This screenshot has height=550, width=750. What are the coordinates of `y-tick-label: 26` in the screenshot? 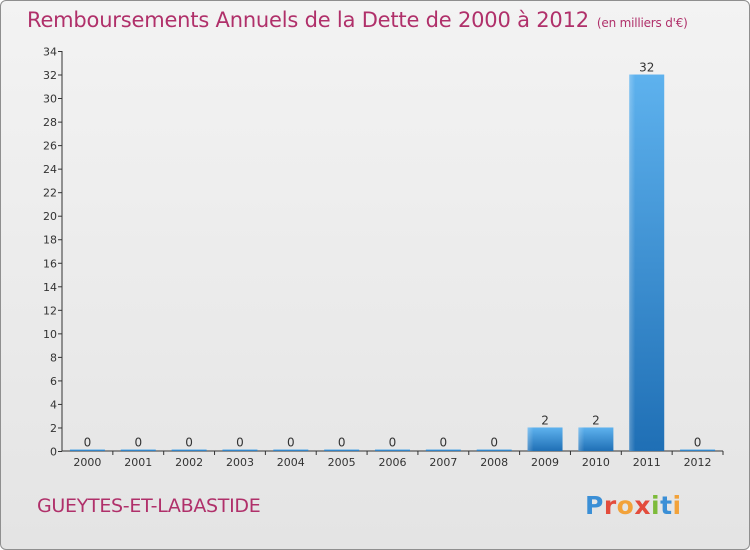 It's located at (50, 146).